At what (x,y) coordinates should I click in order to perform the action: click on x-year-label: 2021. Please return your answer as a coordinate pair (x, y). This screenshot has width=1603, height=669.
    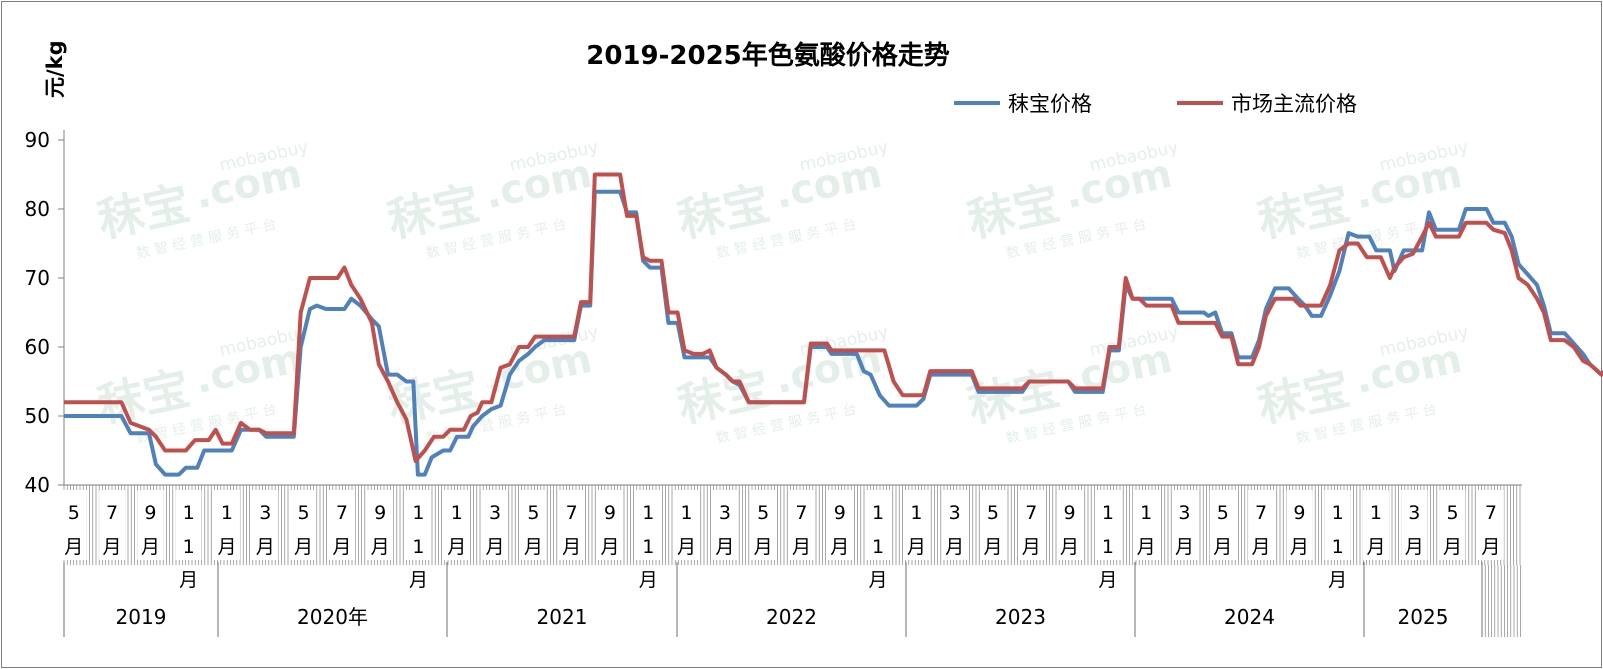
    Looking at the image, I should click on (562, 617).